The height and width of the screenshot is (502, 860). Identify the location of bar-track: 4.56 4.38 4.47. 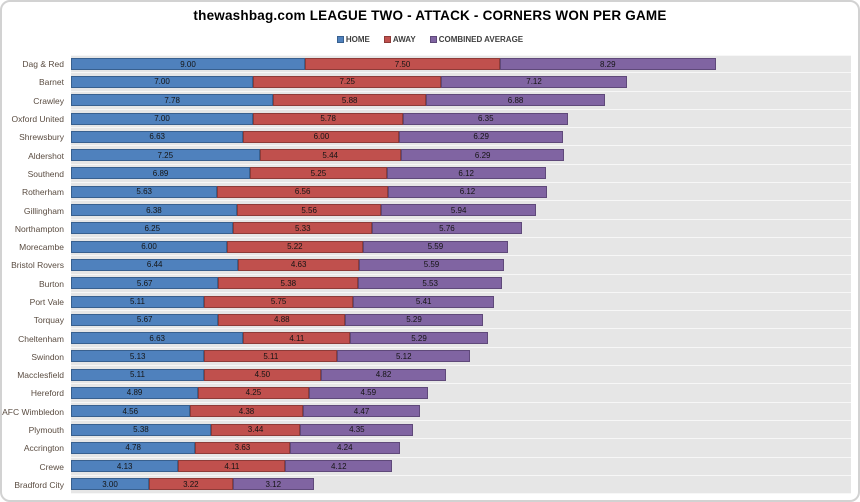
(461, 411).